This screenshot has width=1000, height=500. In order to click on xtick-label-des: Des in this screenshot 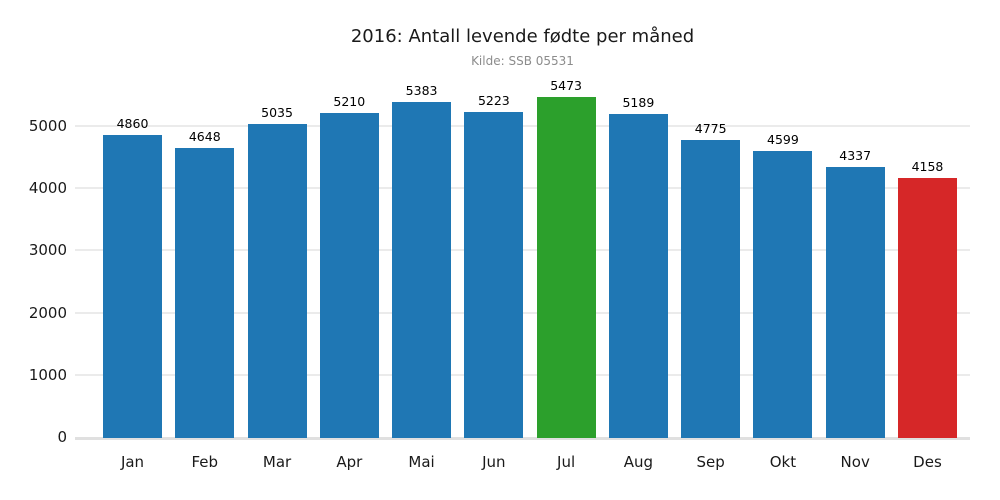, I will do `click(927, 462)`.